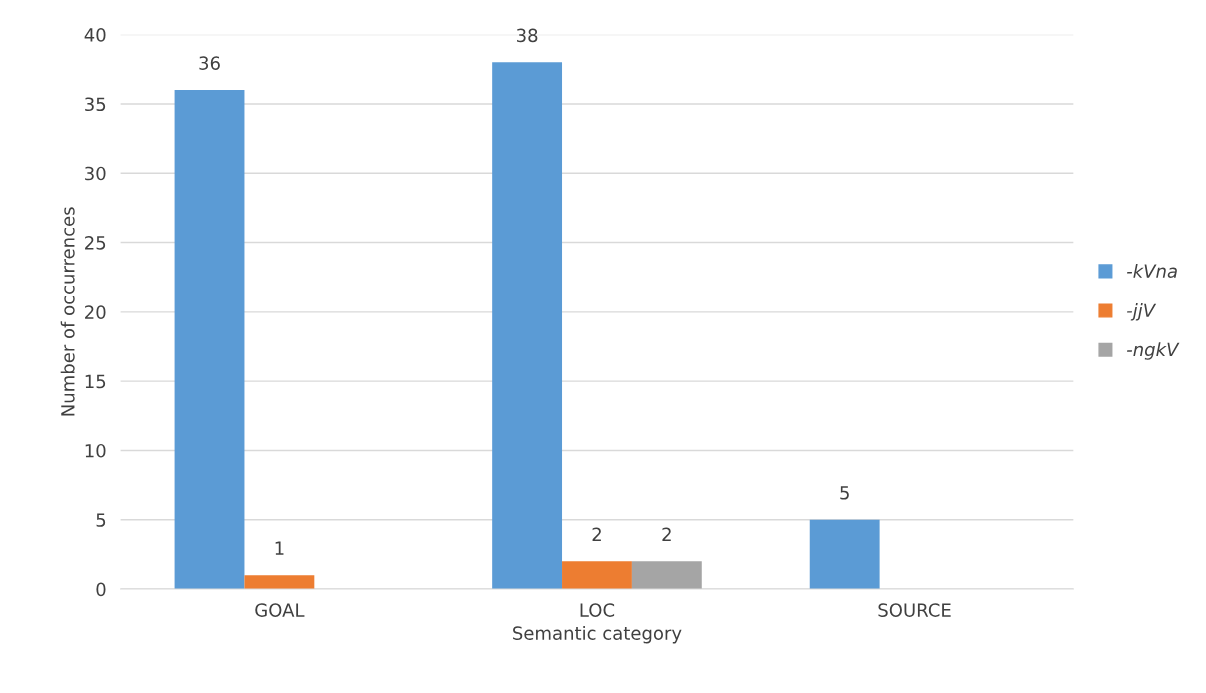 This screenshot has width=1206, height=693. What do you see at coordinates (1153, 351) in the screenshot?
I see `legend-label: -ngkV` at bounding box center [1153, 351].